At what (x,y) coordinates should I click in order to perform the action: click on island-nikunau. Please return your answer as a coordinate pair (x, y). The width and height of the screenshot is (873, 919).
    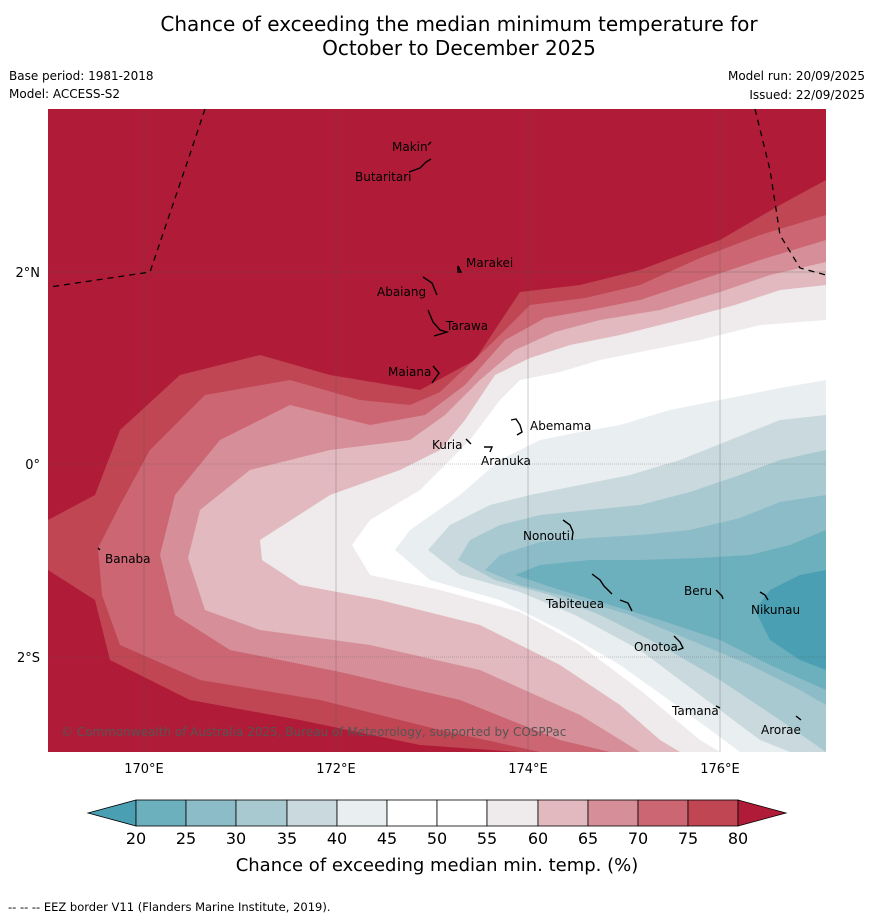
    Looking at the image, I should click on (764, 596).